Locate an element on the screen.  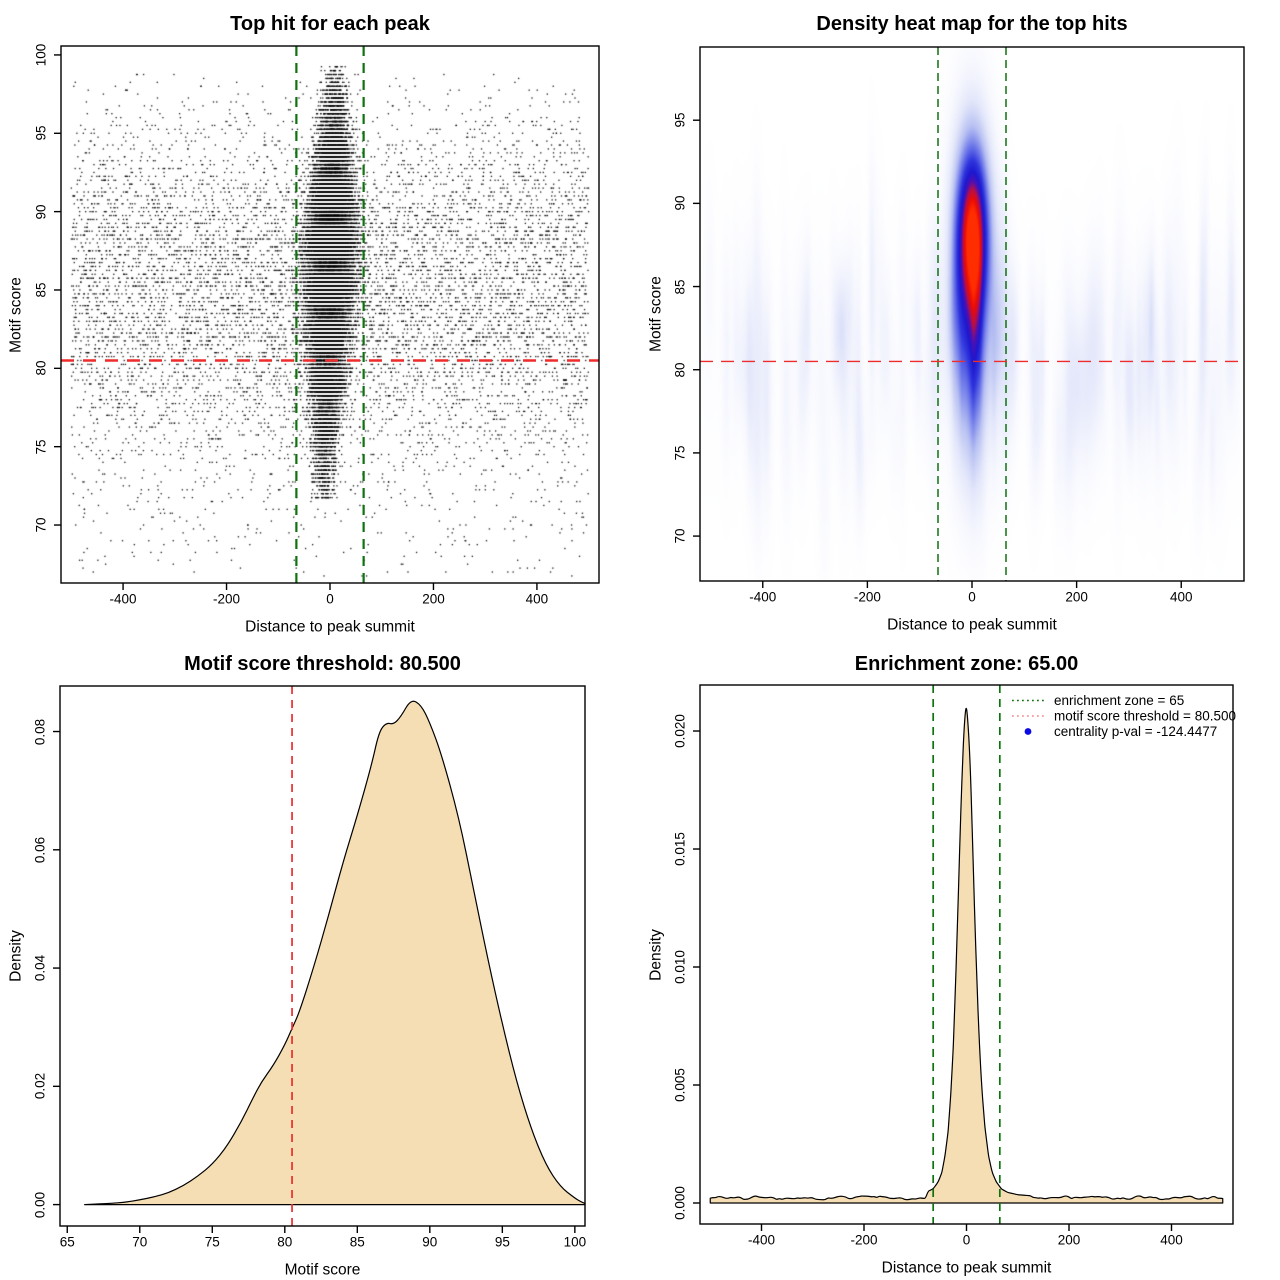
legend-key-dot is located at coordinates (1028, 731).